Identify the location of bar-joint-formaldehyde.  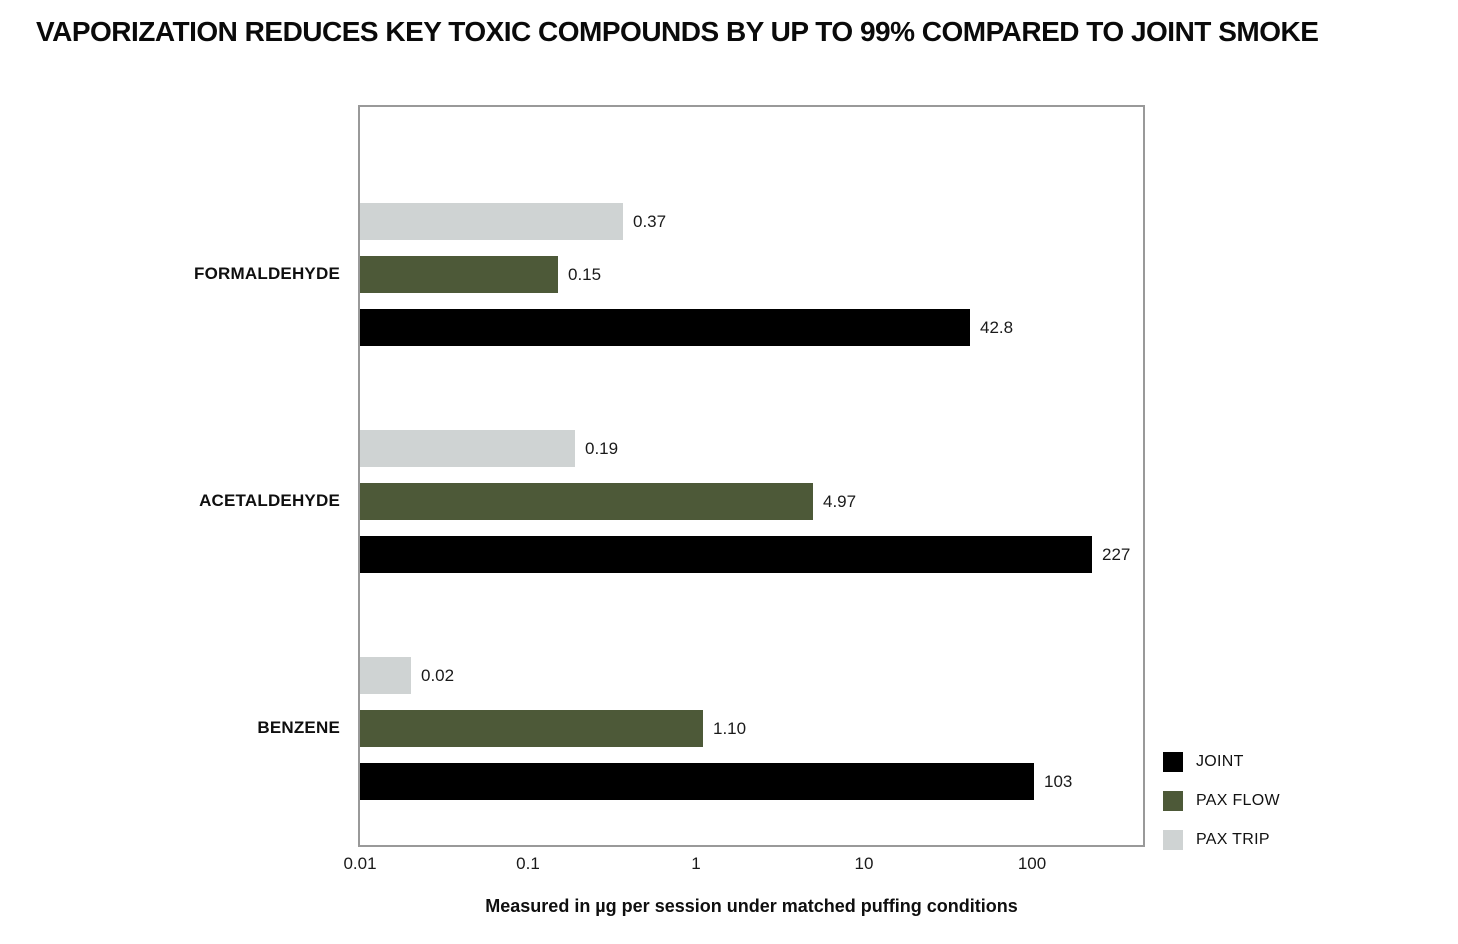
(665, 327).